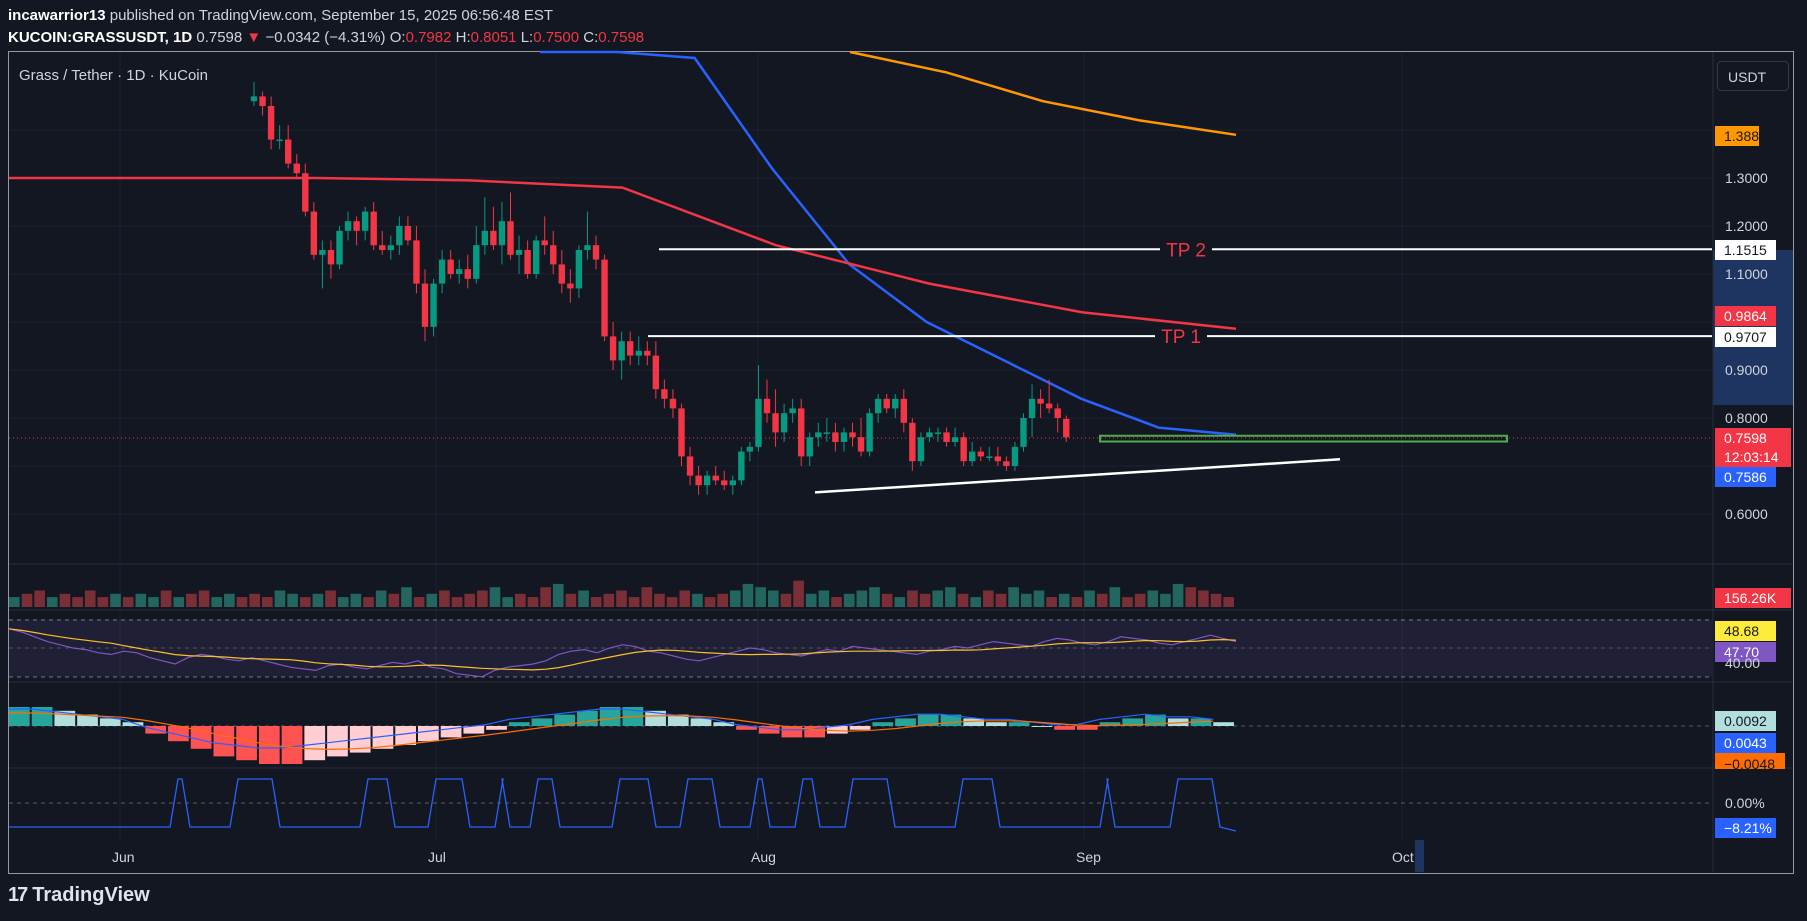 The width and height of the screenshot is (1807, 921). I want to click on symbol-label: KUCOIN:GRASSUSDT, 1D, so click(100, 37).